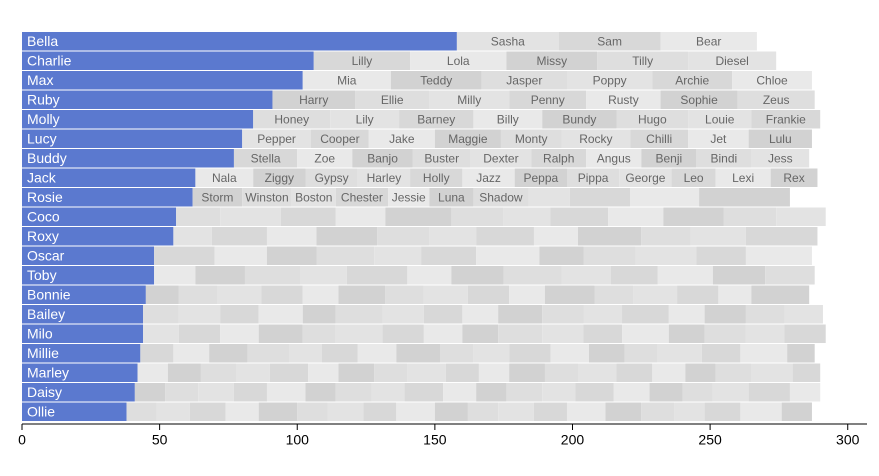  What do you see at coordinates (409, 197) in the screenshot?
I see `segment-label: Jessie` at bounding box center [409, 197].